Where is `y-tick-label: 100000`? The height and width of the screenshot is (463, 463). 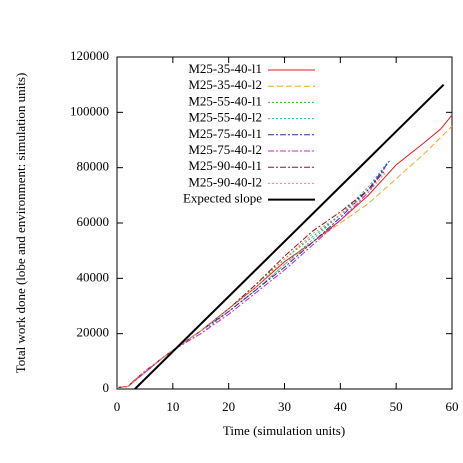 y-tick-label: 100000 is located at coordinates (89, 110).